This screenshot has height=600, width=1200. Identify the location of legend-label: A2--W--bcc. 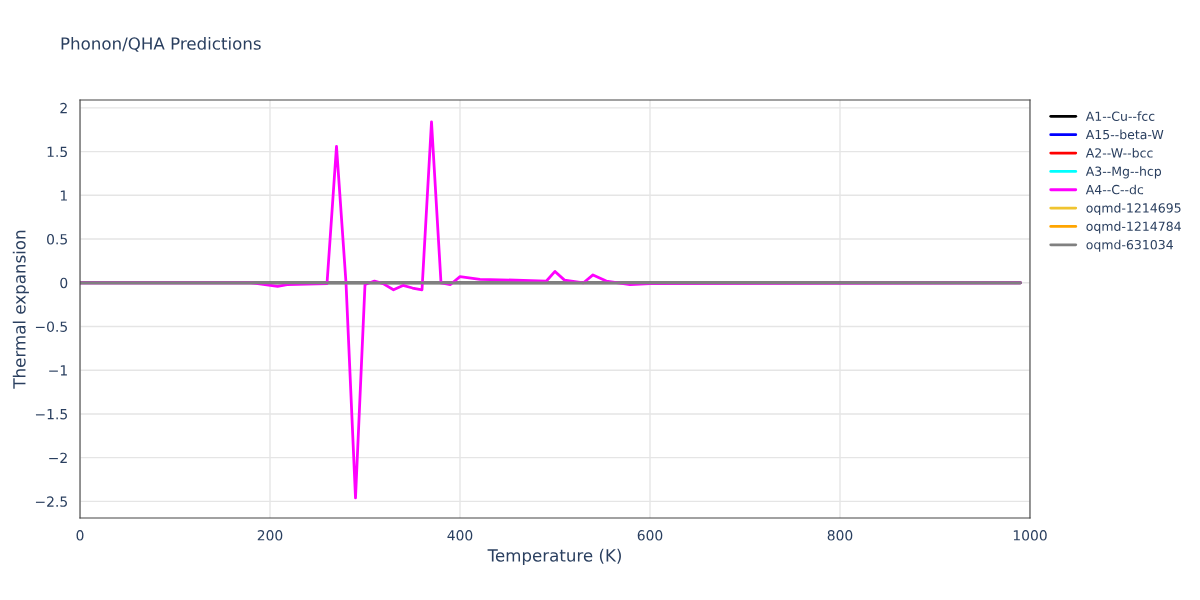
(1119, 152).